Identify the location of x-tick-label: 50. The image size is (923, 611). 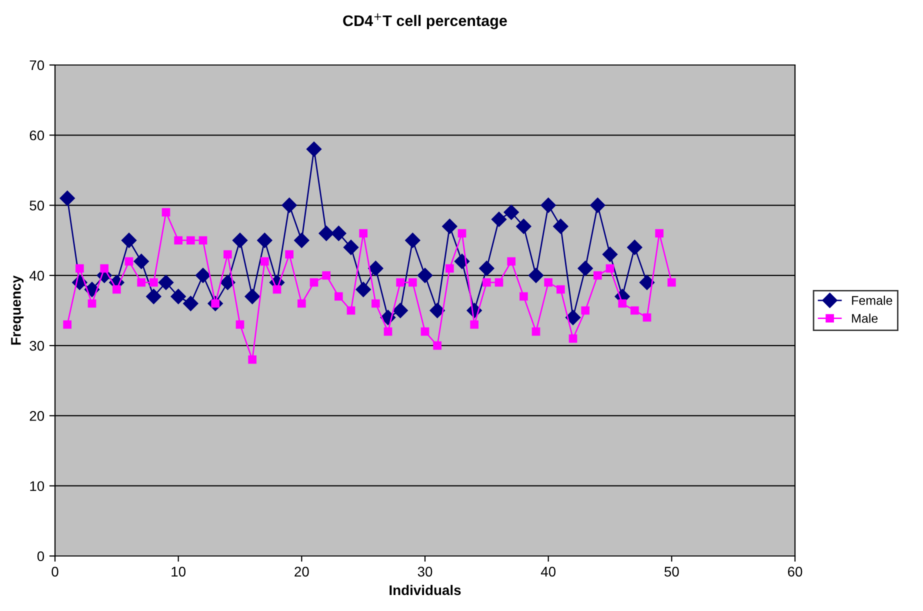
(671, 571).